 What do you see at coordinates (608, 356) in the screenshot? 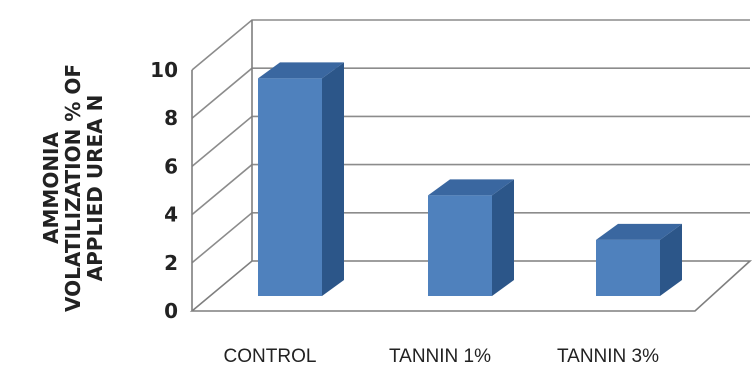
I see `x-tick-label-3: TANNIN 3%` at bounding box center [608, 356].